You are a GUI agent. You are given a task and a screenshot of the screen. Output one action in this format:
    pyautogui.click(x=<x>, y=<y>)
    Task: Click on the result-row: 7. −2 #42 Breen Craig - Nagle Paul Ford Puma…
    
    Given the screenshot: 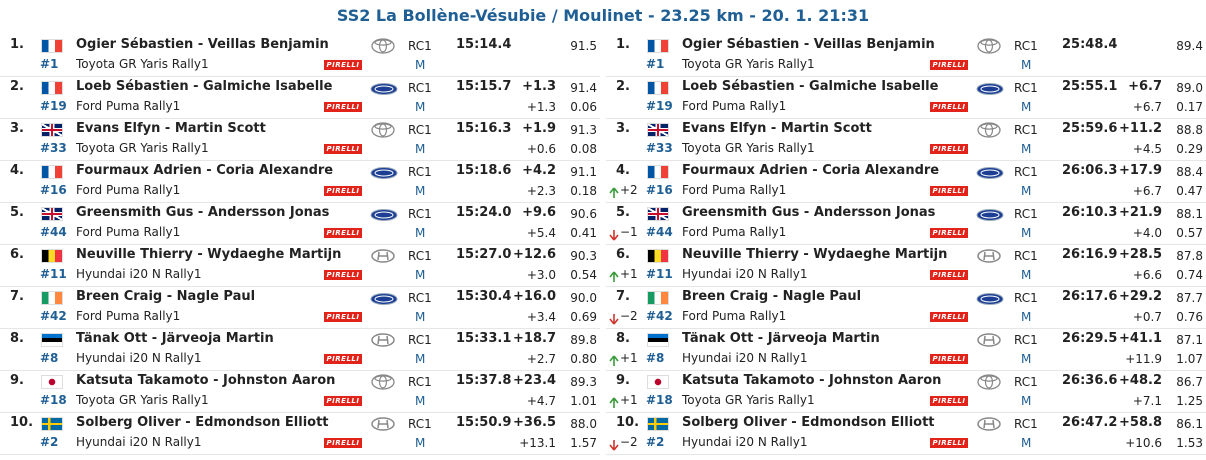 What is the action you would take?
    pyautogui.click(x=906, y=307)
    